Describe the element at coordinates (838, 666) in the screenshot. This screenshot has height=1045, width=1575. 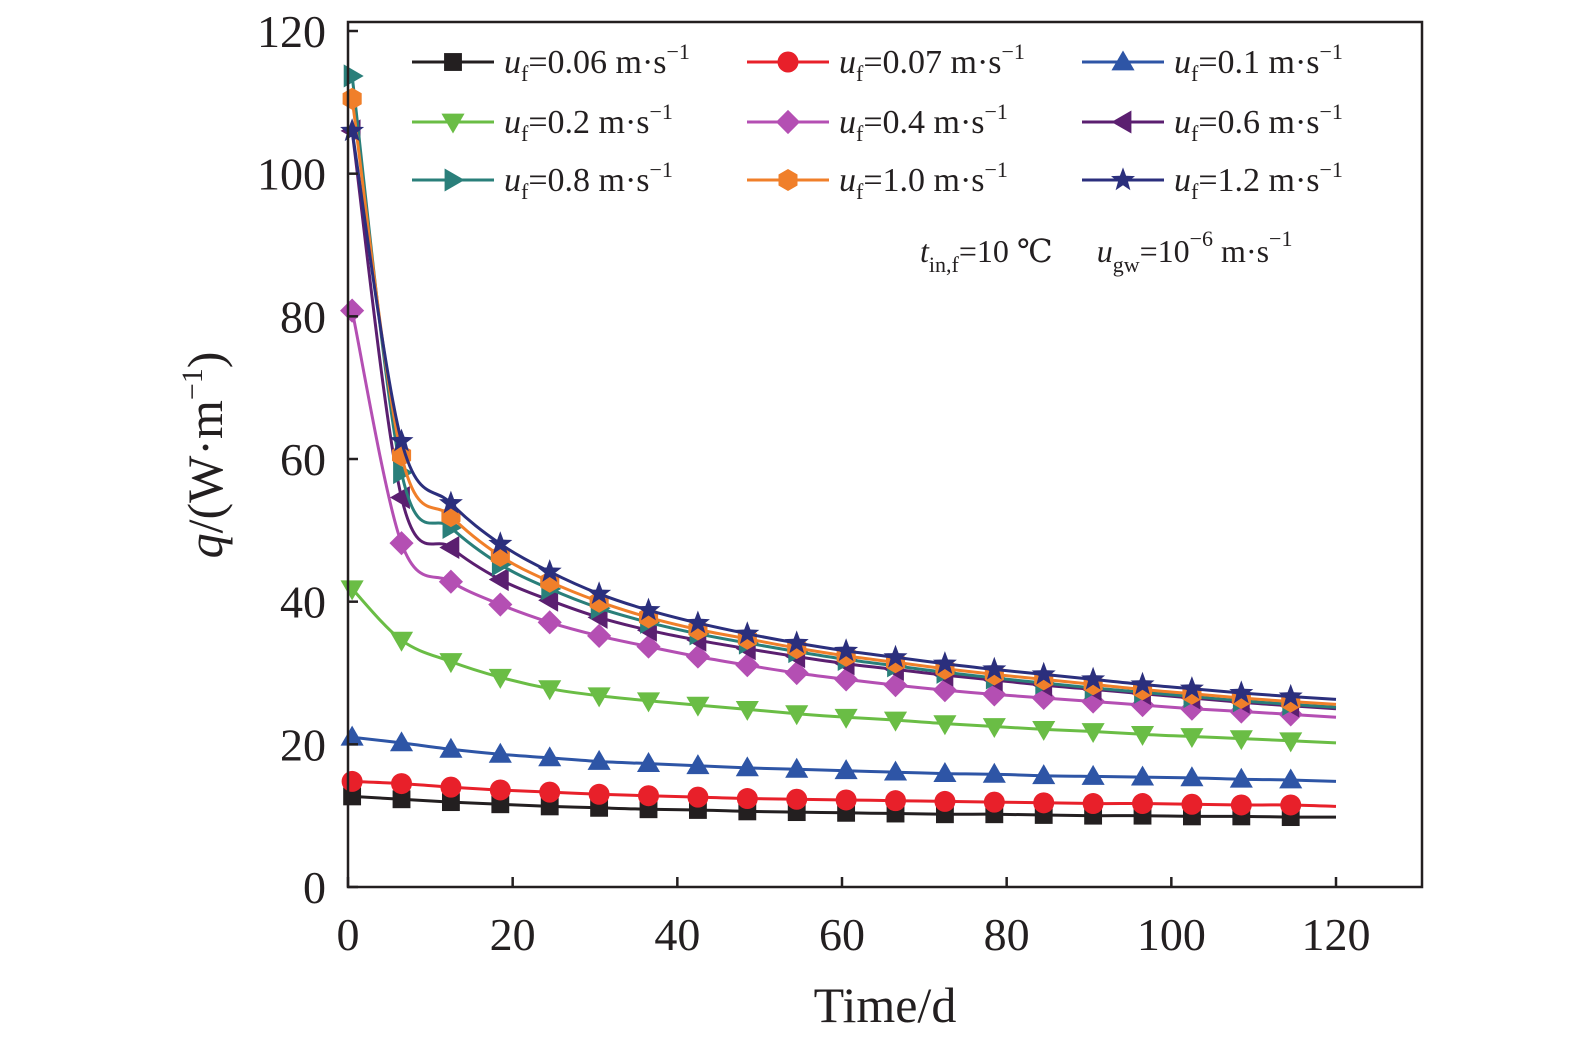
I see `series-triangle-down` at that location.